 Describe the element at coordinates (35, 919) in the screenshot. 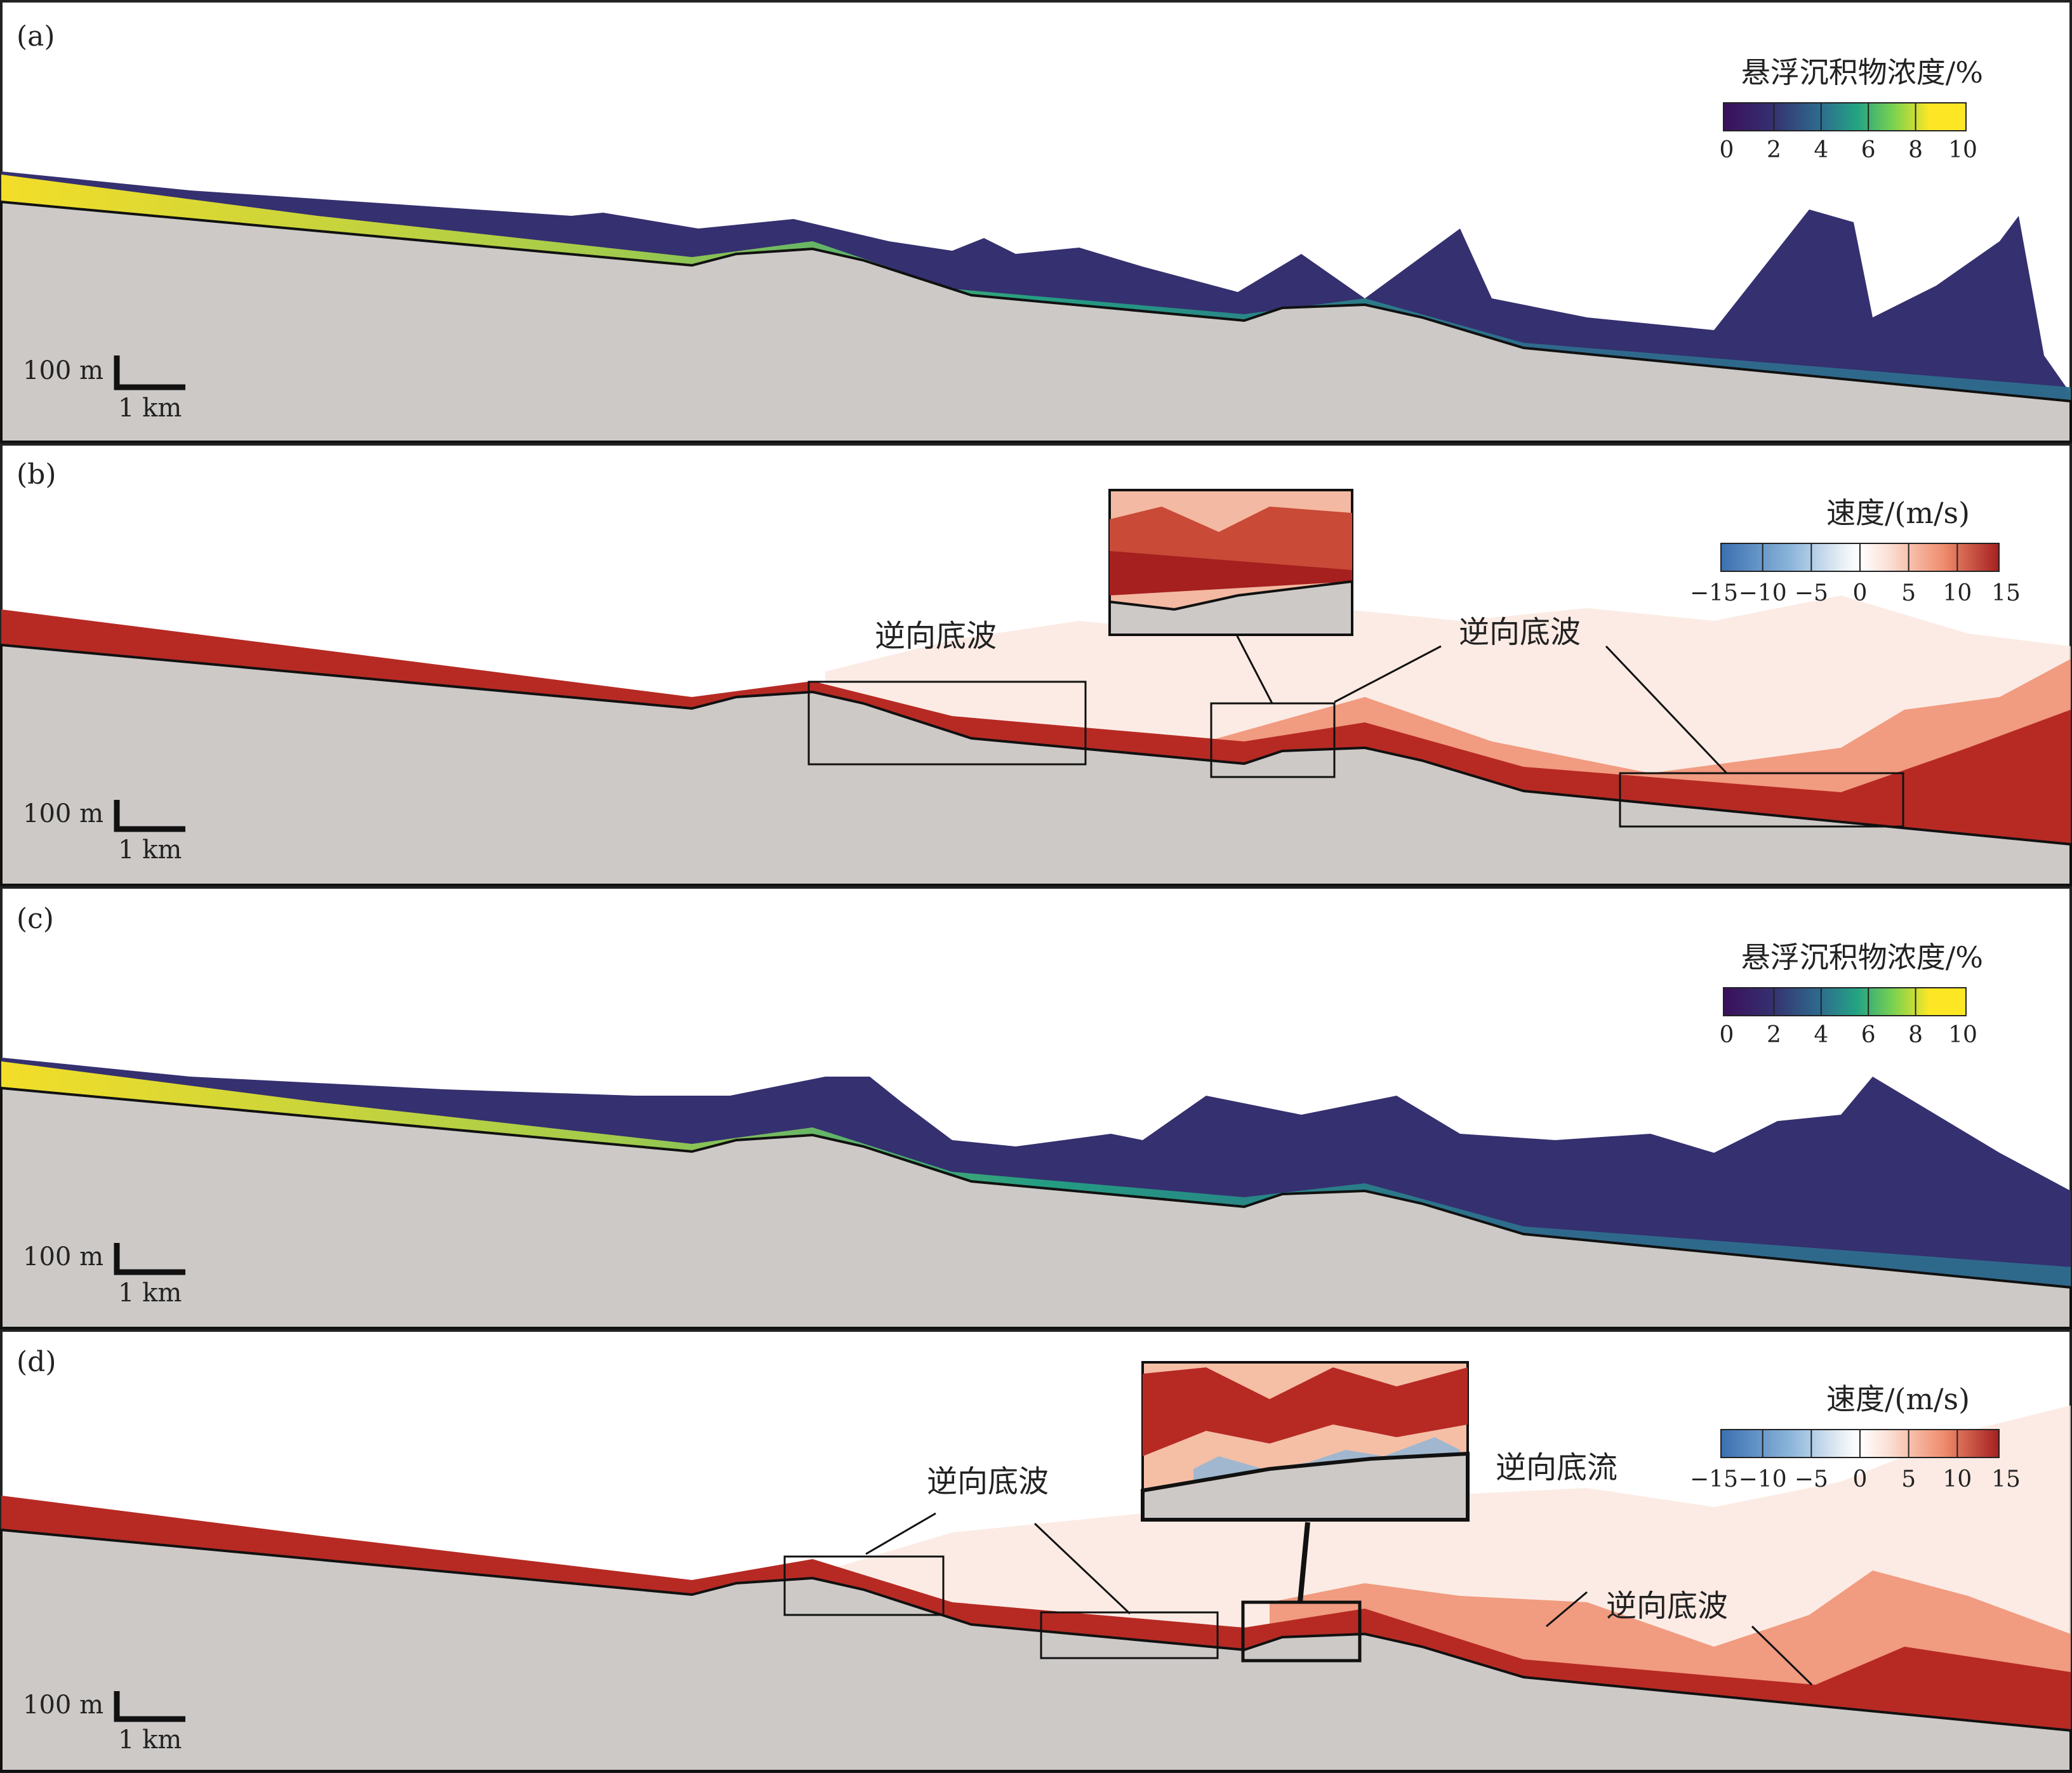

I see `panel-label: (c)` at that location.